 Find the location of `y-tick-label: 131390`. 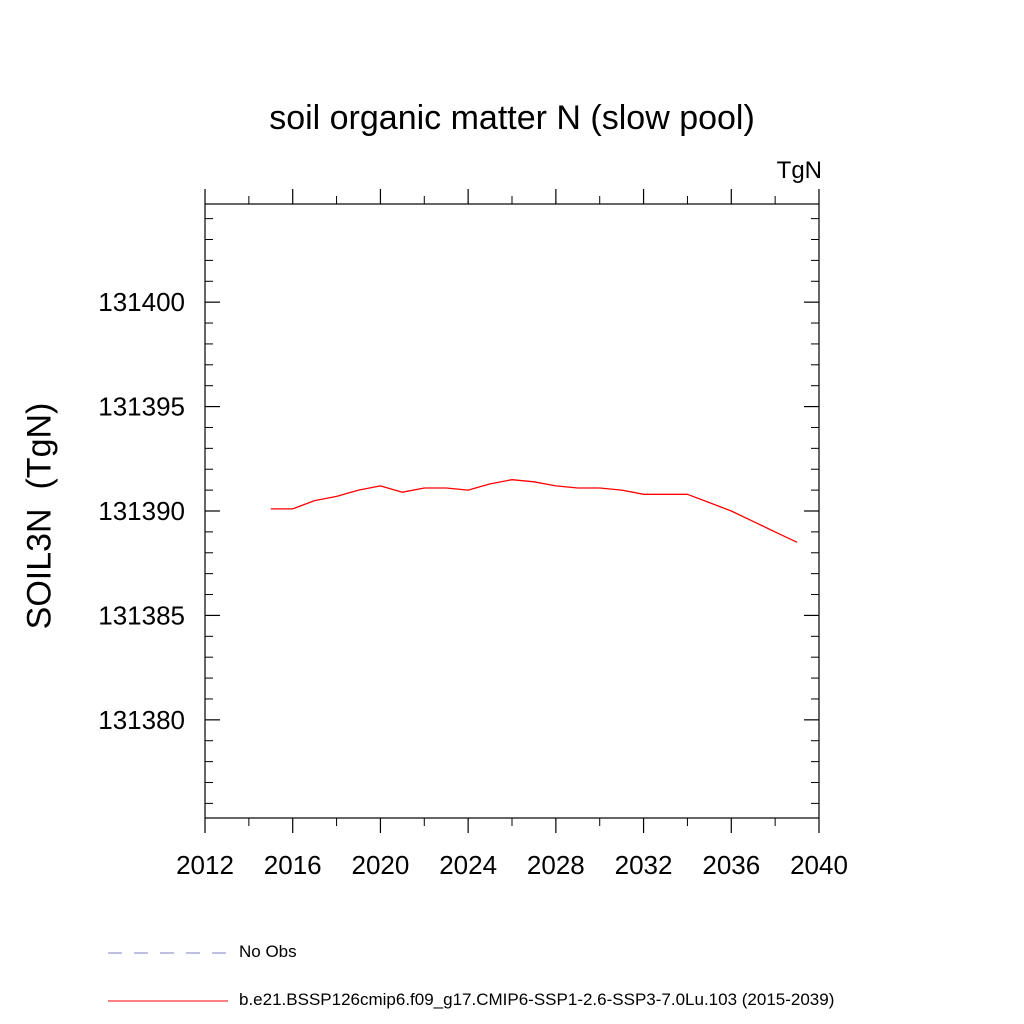

y-tick-label: 131390 is located at coordinates (141, 511).